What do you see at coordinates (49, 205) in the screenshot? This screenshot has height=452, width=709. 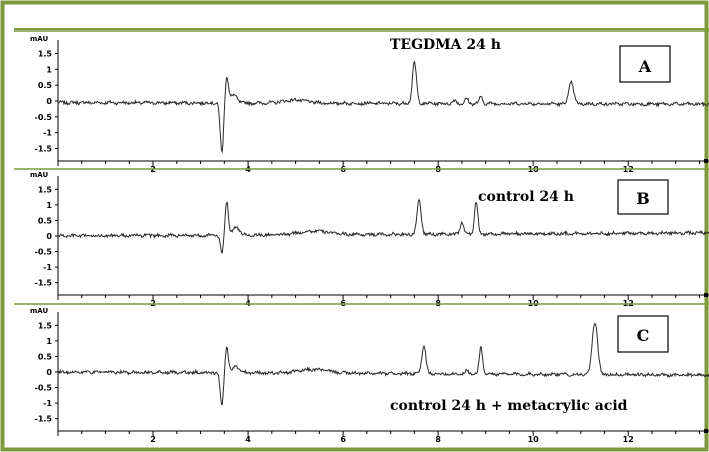 I see `y-tick-label-b: 1` at bounding box center [49, 205].